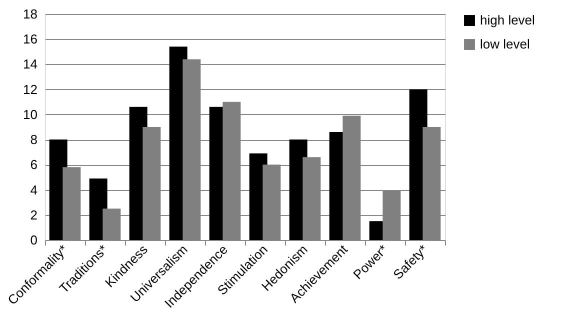 The image size is (563, 335). Describe the element at coordinates (505, 44) in the screenshot. I see `legend-label: low level` at that location.